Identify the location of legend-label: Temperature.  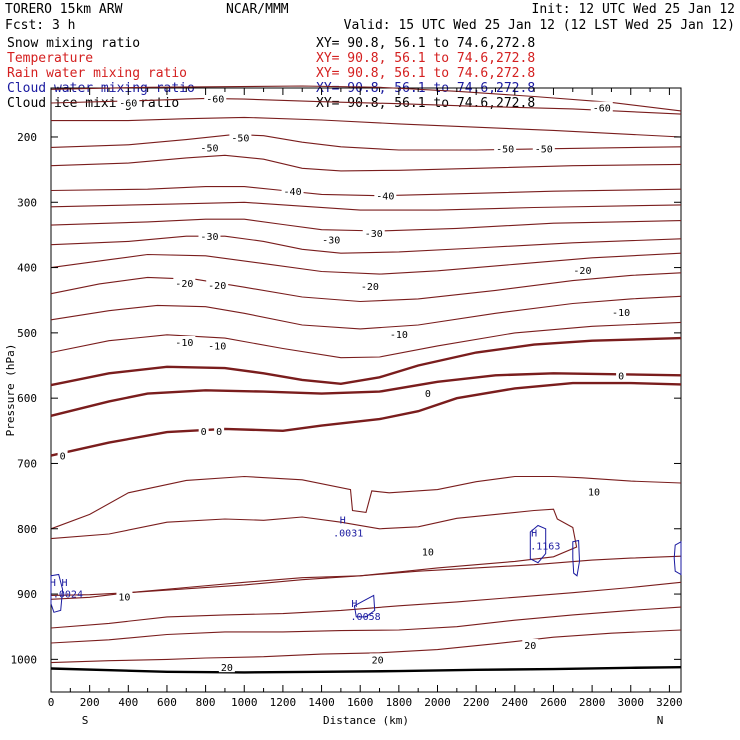
(50, 58).